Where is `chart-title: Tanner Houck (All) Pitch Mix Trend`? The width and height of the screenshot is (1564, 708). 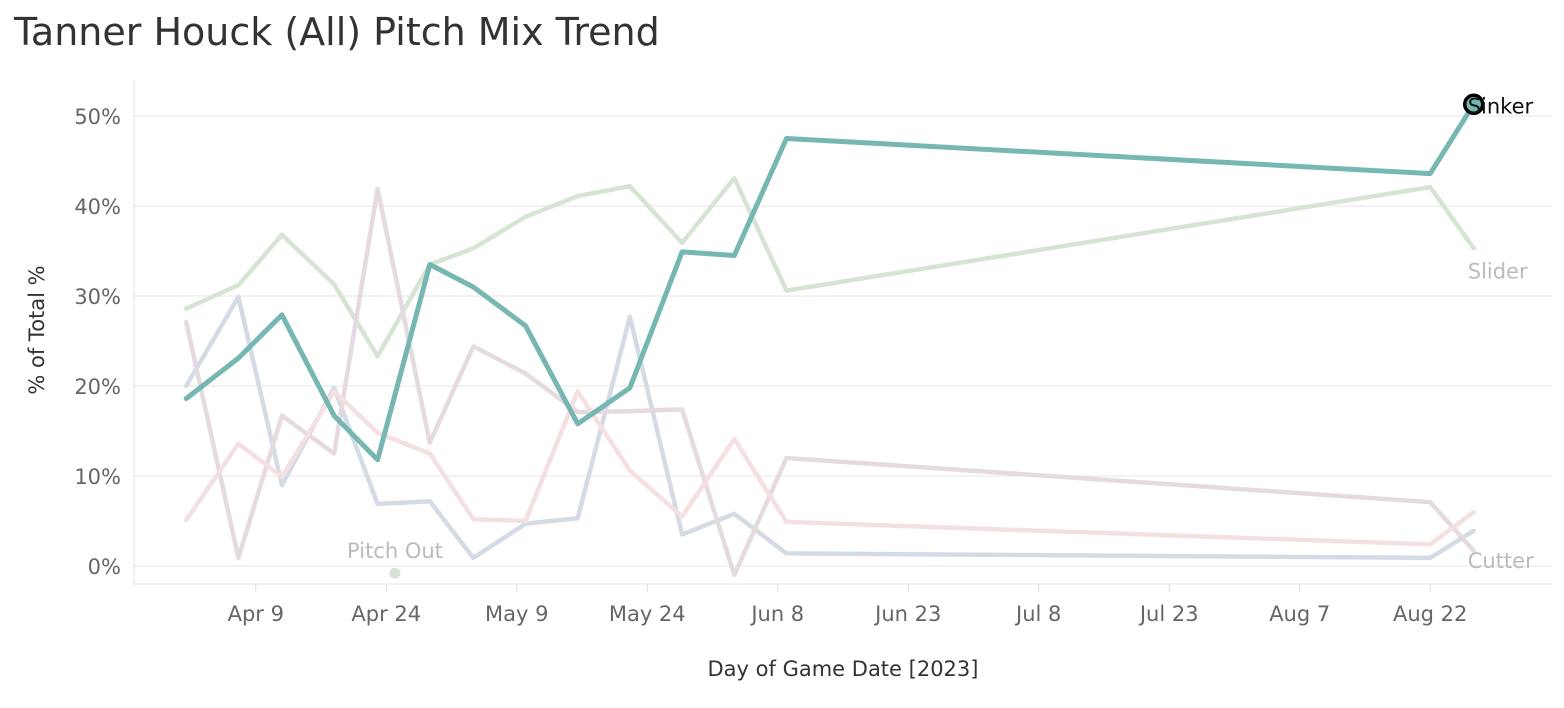 chart-title: Tanner Houck (All) Pitch Mix Trend is located at coordinates (337, 32).